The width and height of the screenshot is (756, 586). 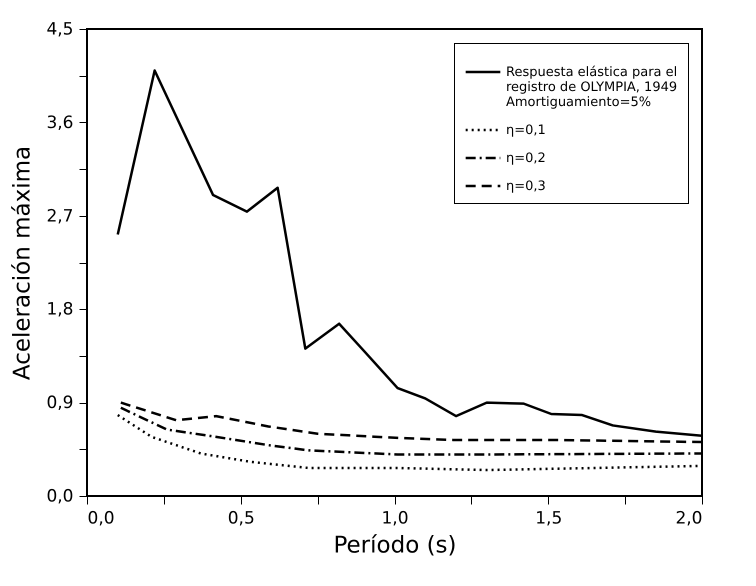 What do you see at coordinates (526, 186) in the screenshot?
I see `legend-label: η=0,3` at bounding box center [526, 186].